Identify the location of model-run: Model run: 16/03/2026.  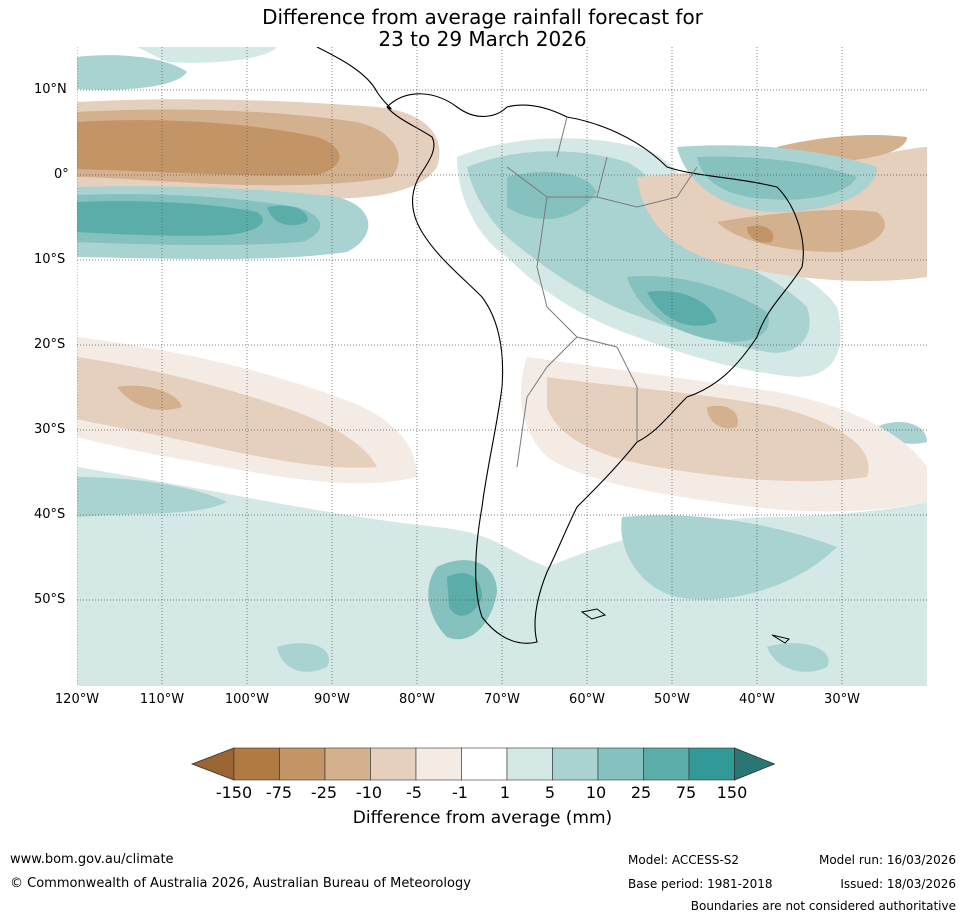
(887, 860).